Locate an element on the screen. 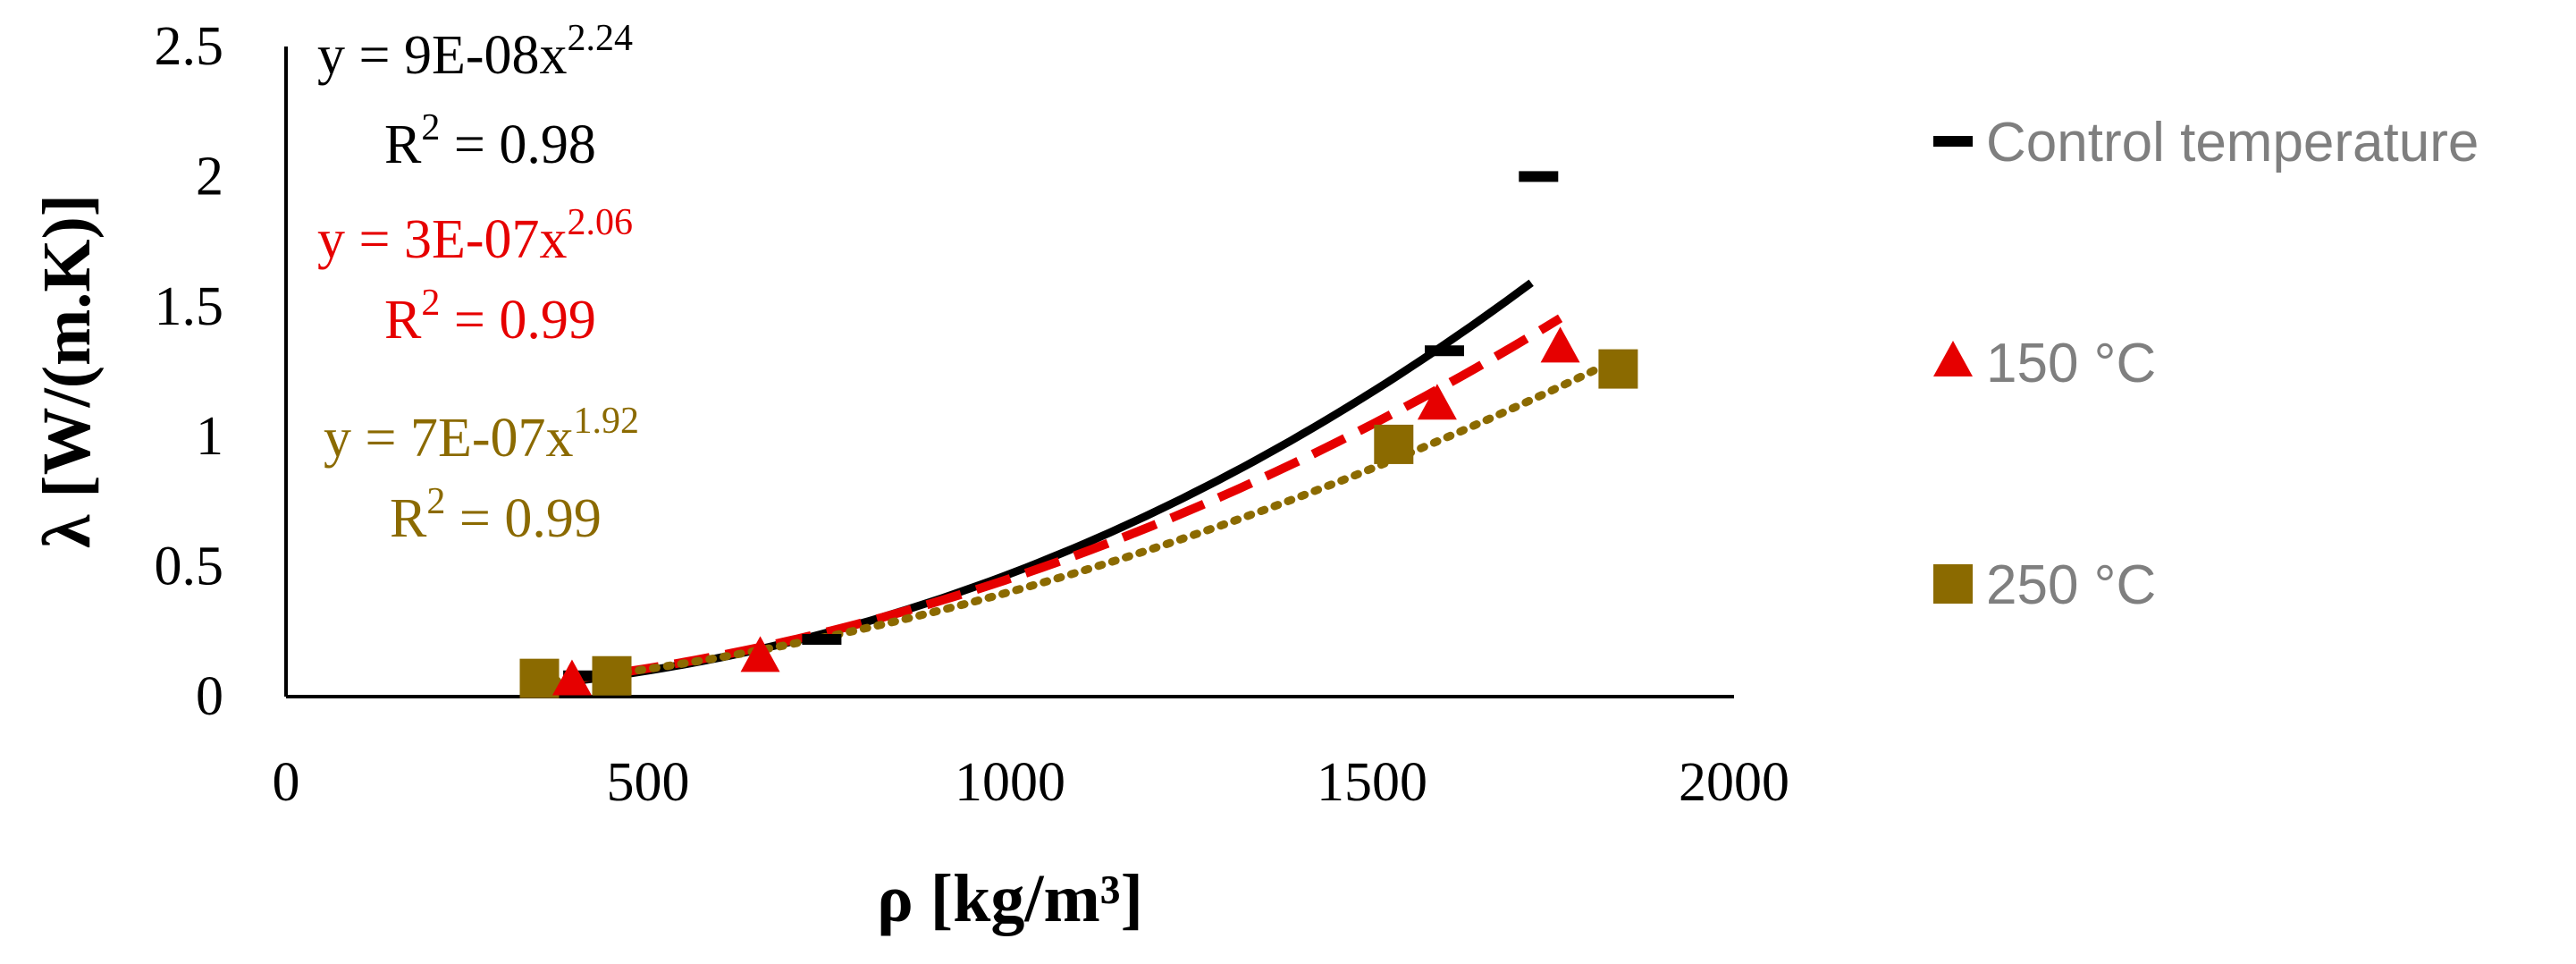  r-squared: R2 = 0.98 is located at coordinates (490, 141).